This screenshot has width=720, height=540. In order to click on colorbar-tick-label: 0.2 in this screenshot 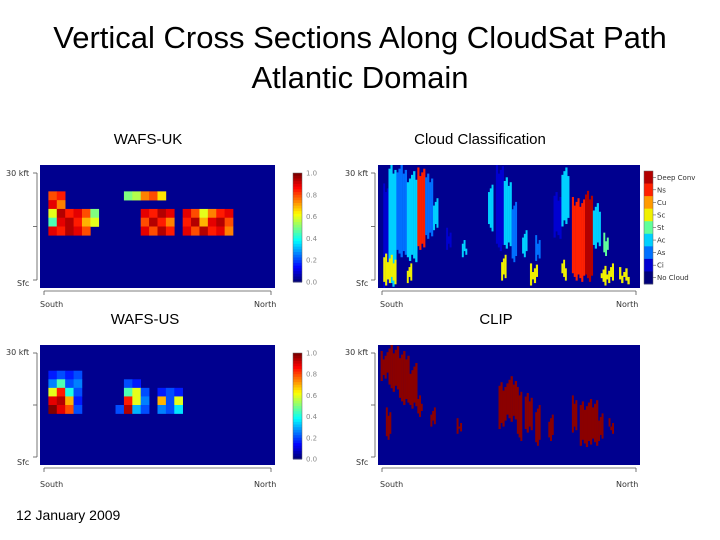, I will do `click(311, 261)`.